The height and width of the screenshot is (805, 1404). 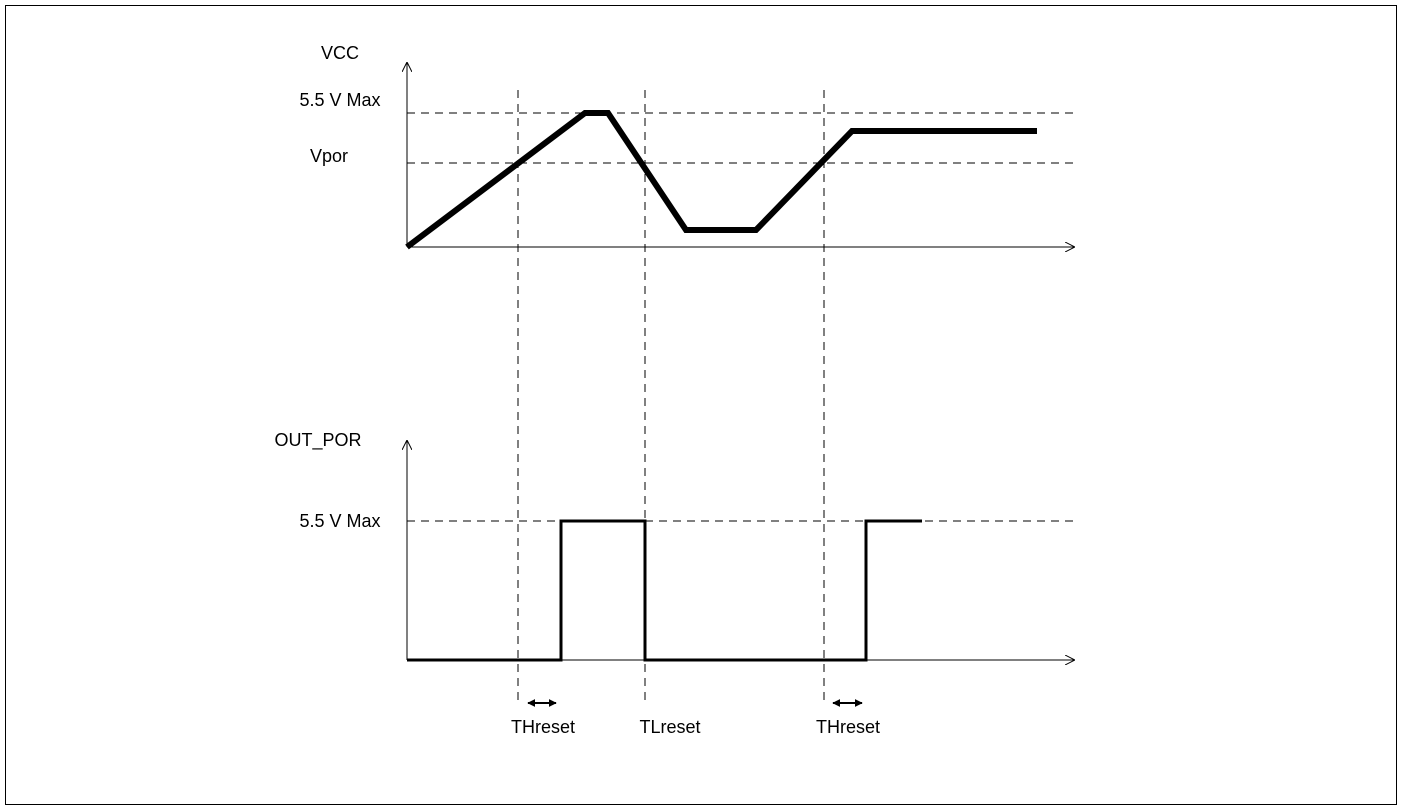 What do you see at coordinates (664, 590) in the screenshot?
I see `out-por-waveform` at bounding box center [664, 590].